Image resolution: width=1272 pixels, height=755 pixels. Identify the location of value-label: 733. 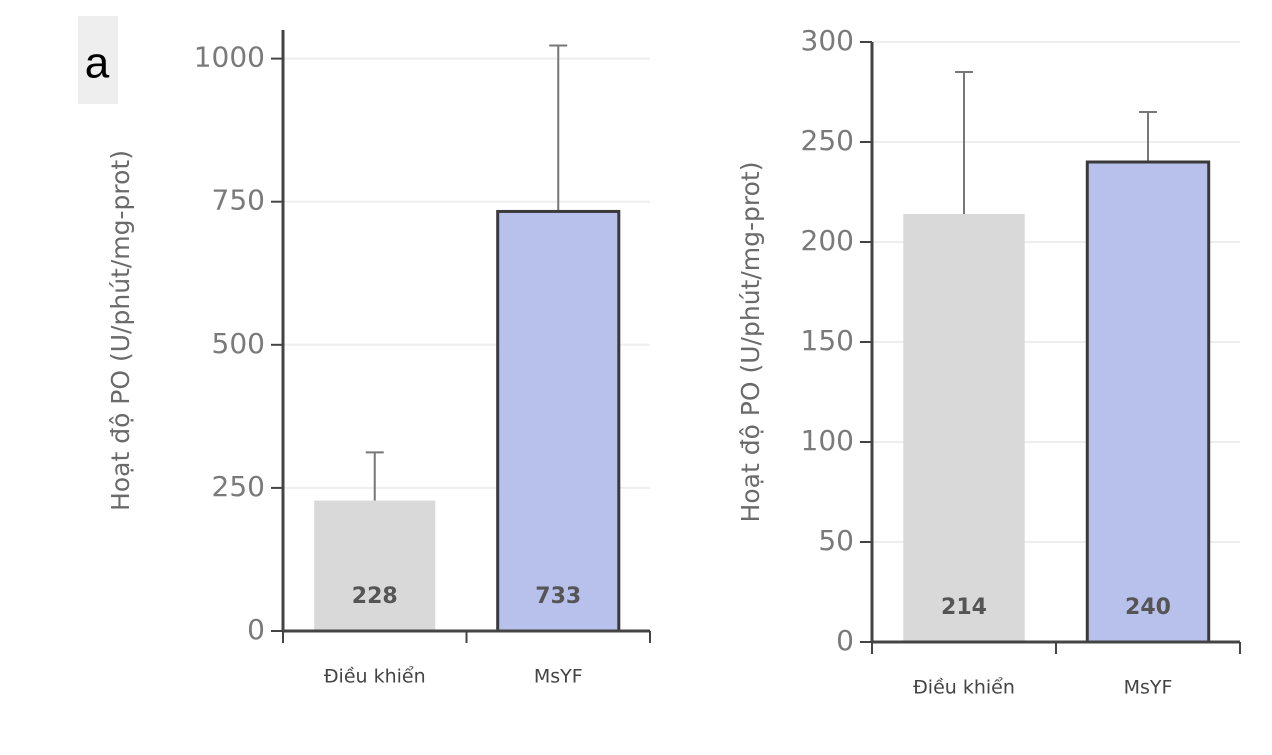
(558, 596).